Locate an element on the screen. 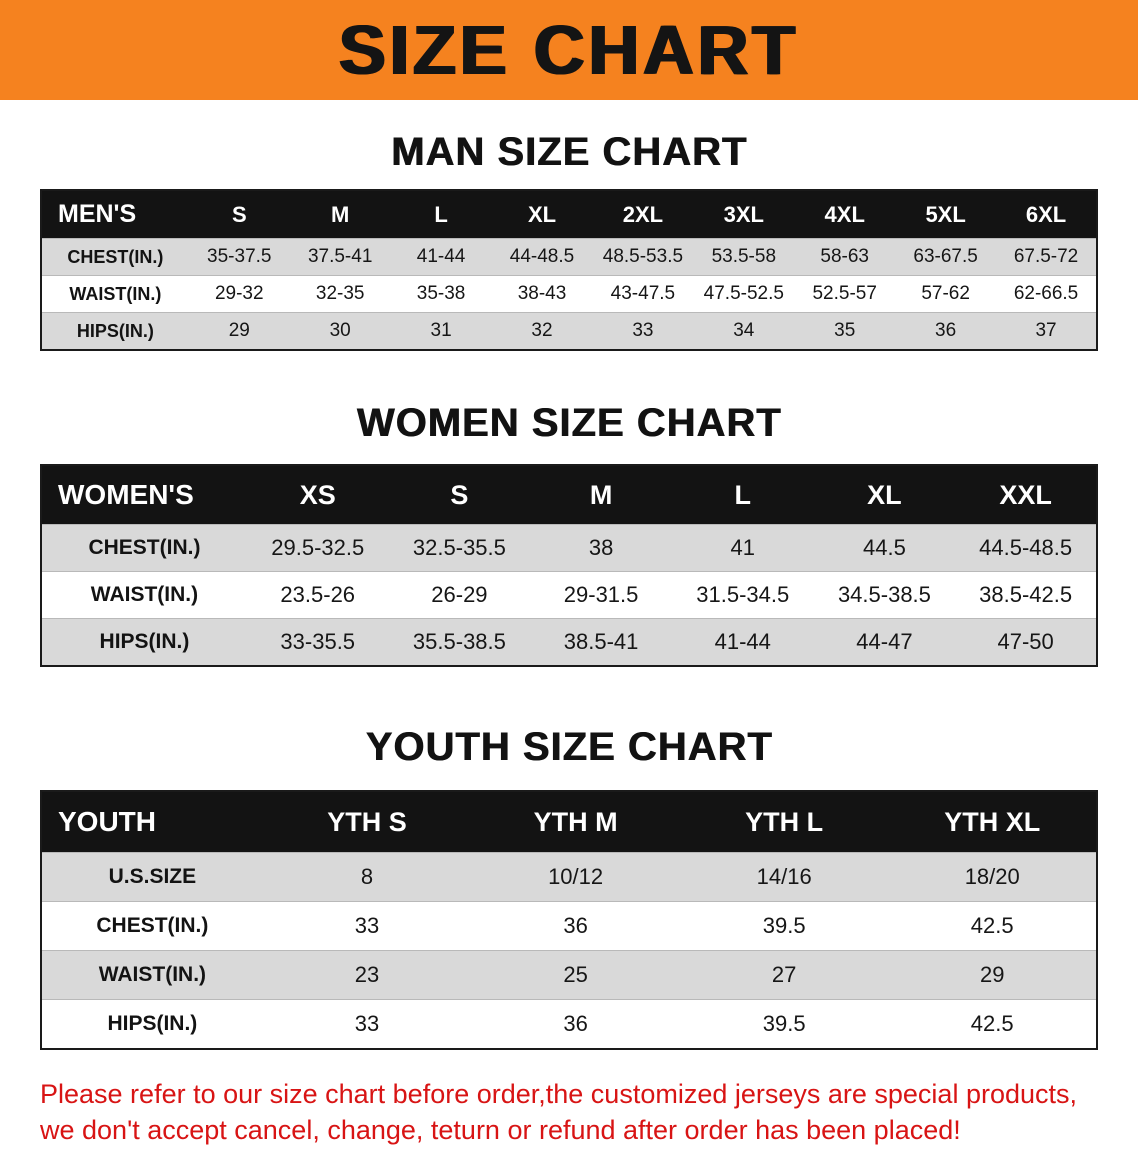 The width and height of the screenshot is (1138, 1149). size-value-cell: 58-63 is located at coordinates (845, 256).